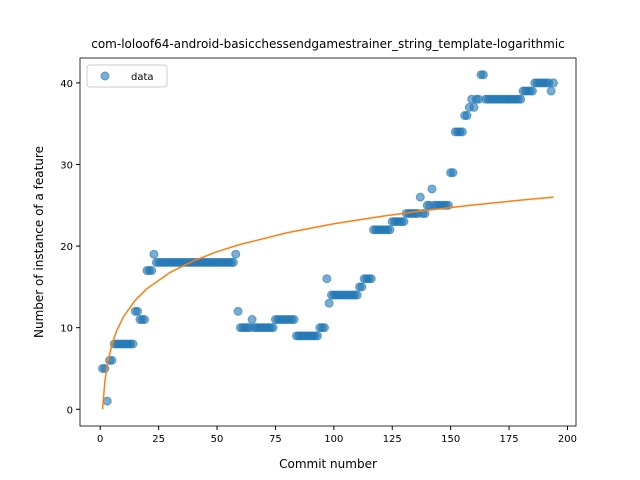 This screenshot has width=640, height=480. I want to click on y-tick-label: 10, so click(66, 329).